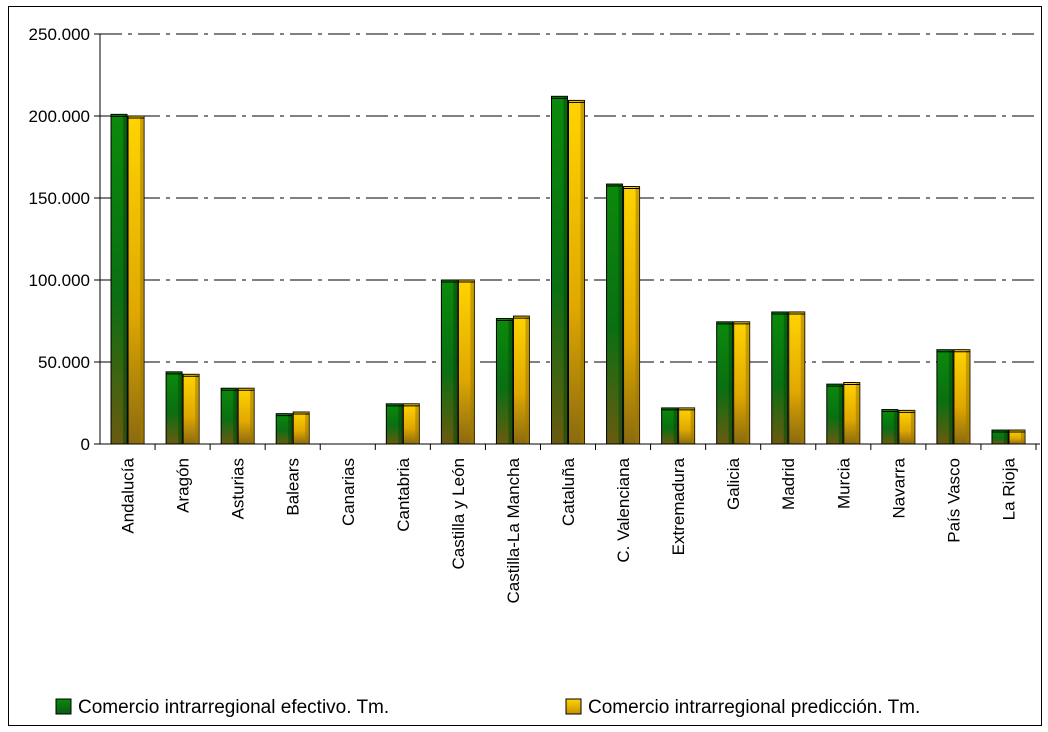 This screenshot has height=732, width=1048. Describe the element at coordinates (733, 483) in the screenshot. I see `x-tick-label: Galicia` at that location.